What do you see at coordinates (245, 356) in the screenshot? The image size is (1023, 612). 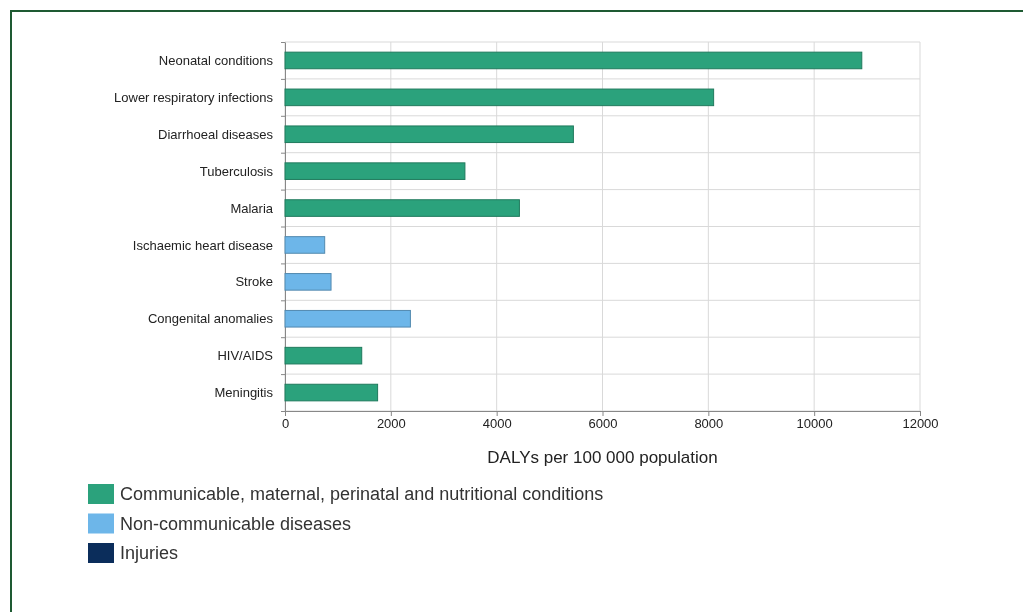 I see `y-tick-label: HIV/AIDS` at bounding box center [245, 356].